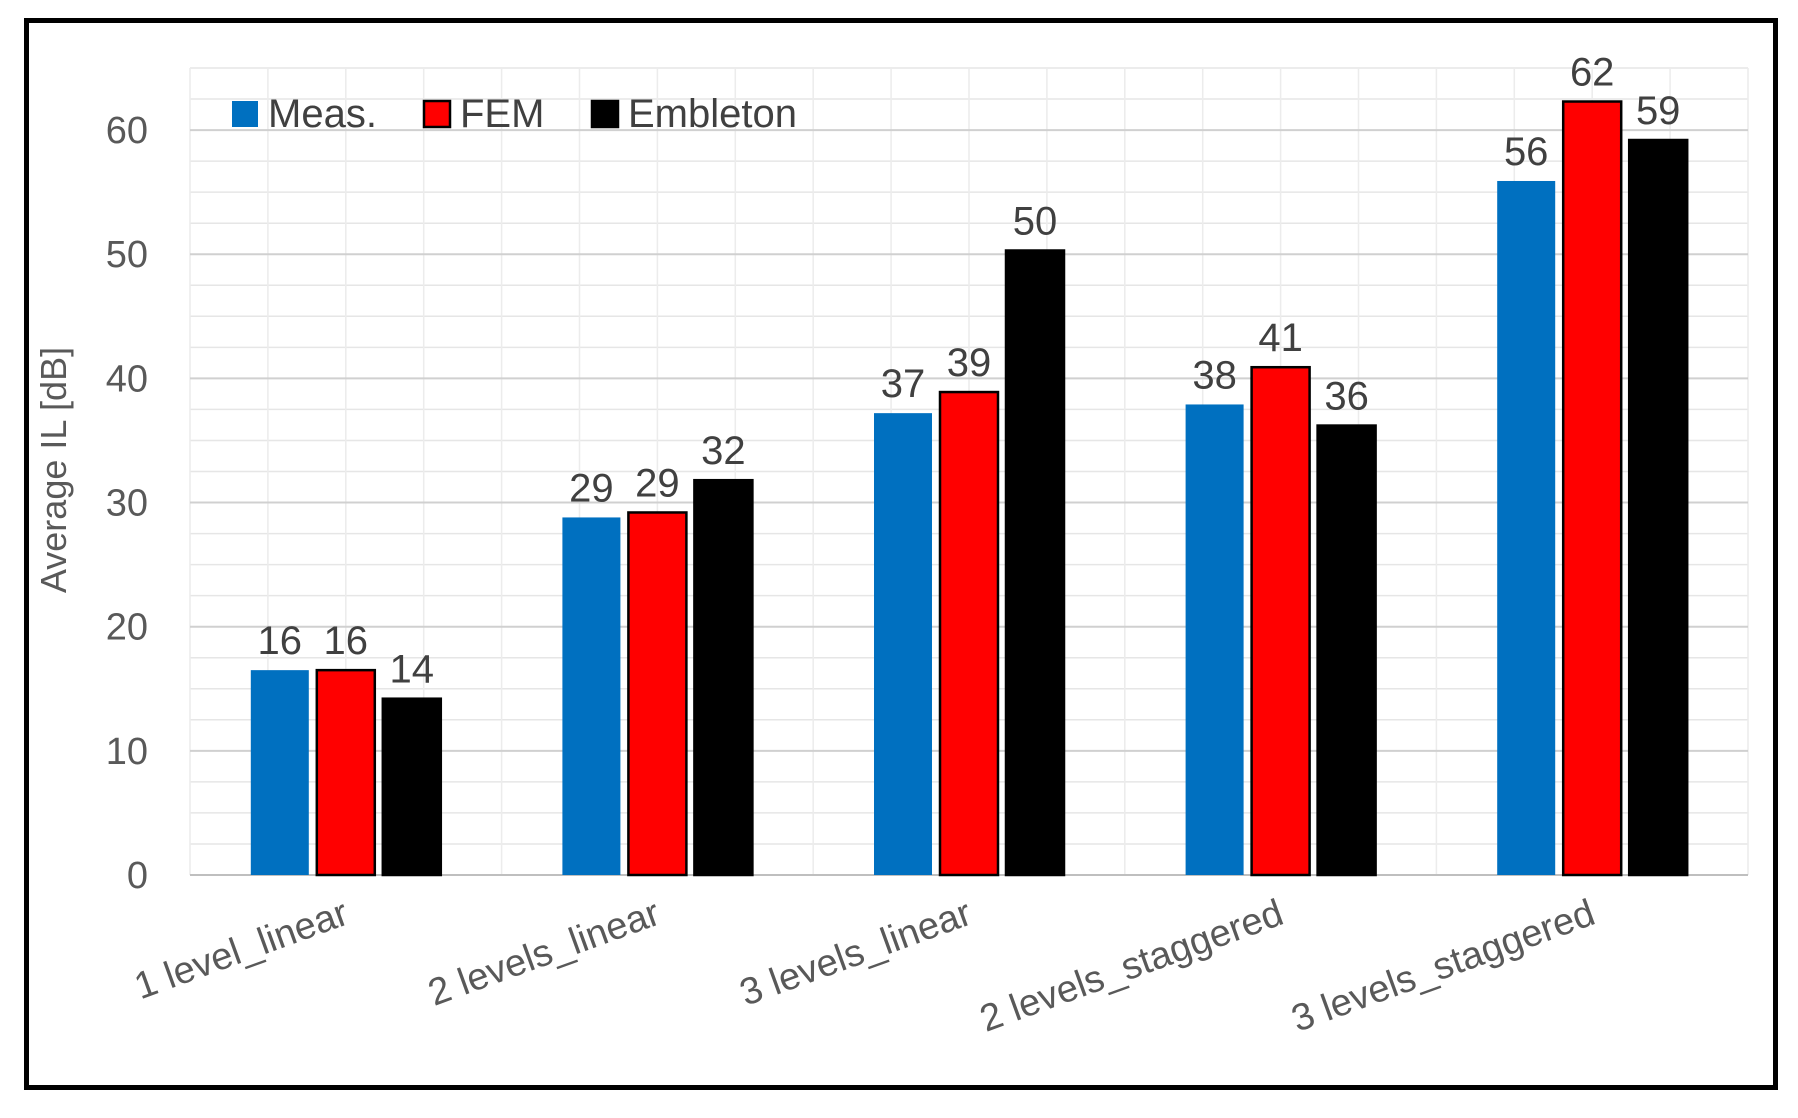  Describe the element at coordinates (855, 953) in the screenshot. I see `x-tick-label: 3 levels_linear` at that location.